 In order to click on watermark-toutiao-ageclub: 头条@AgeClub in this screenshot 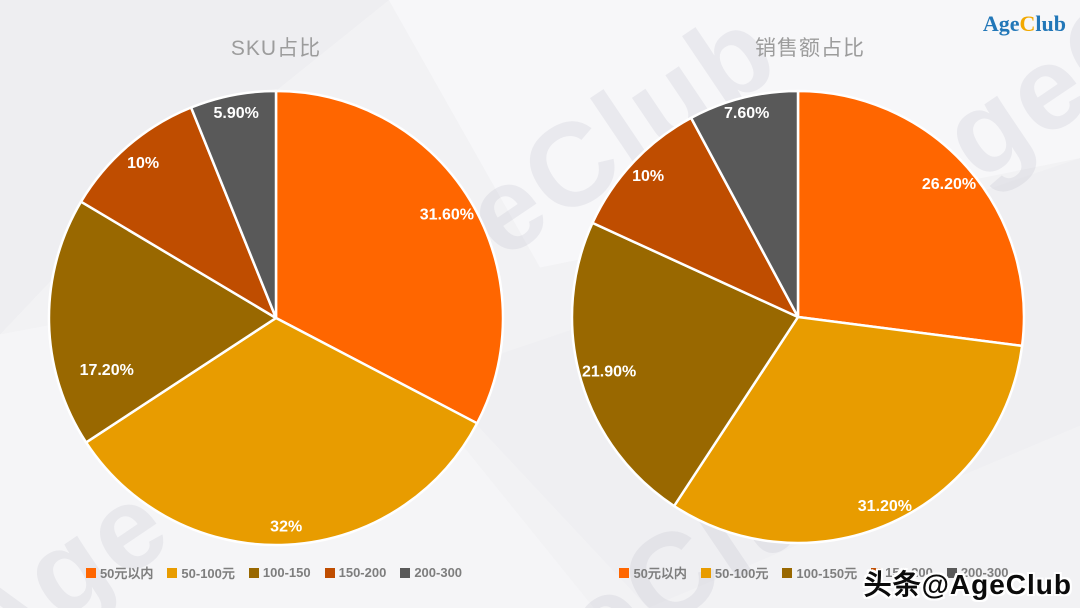, I will do `click(967, 584)`.